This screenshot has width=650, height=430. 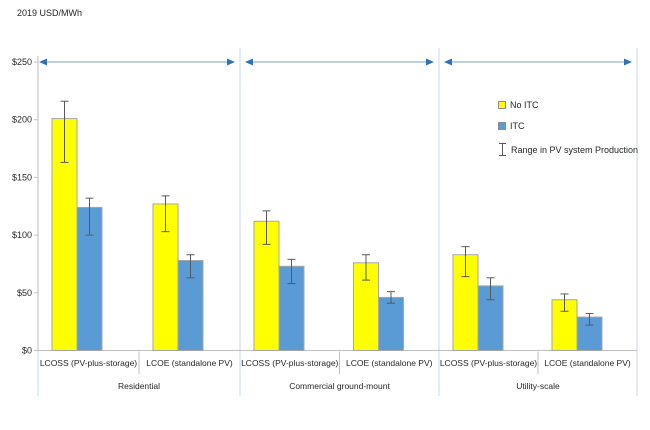 I want to click on group-label: Utility-scale, so click(x=538, y=386).